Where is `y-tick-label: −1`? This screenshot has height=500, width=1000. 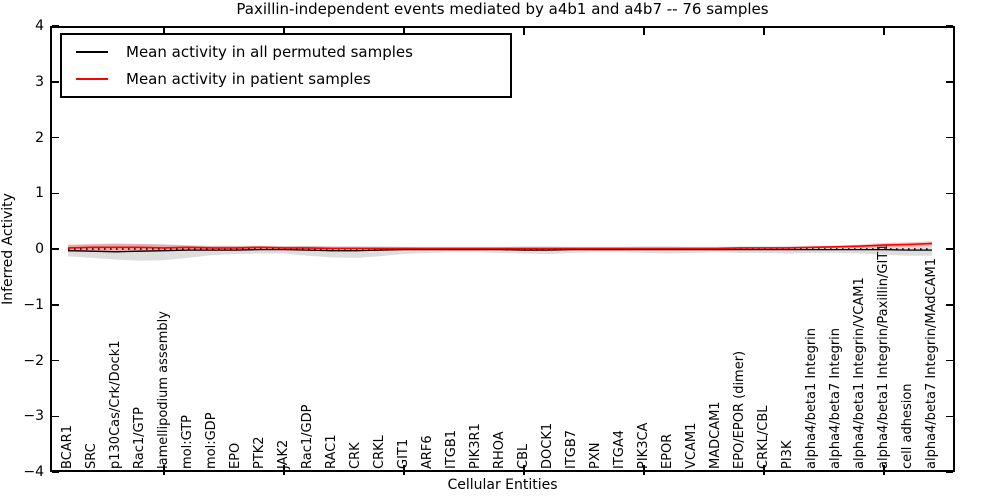
y-tick-label: −1 is located at coordinates (33, 304).